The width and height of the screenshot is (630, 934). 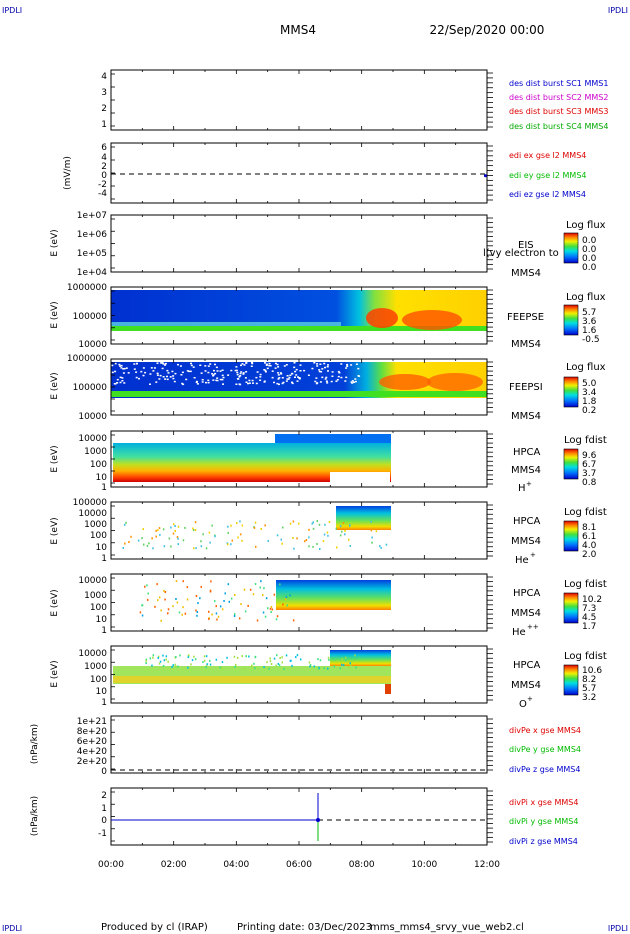 I want to click on y-tick-label: 1000000, so click(x=87, y=359).